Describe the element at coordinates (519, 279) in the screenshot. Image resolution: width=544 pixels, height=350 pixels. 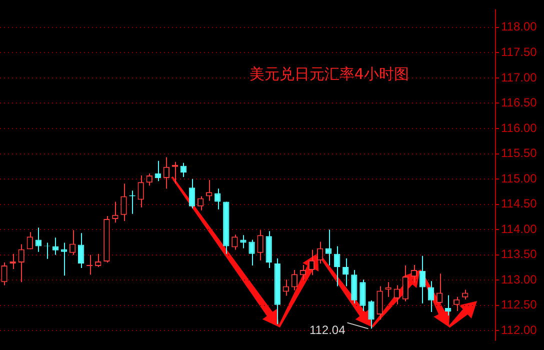
I see `y-tick-label: 113.00` at that location.